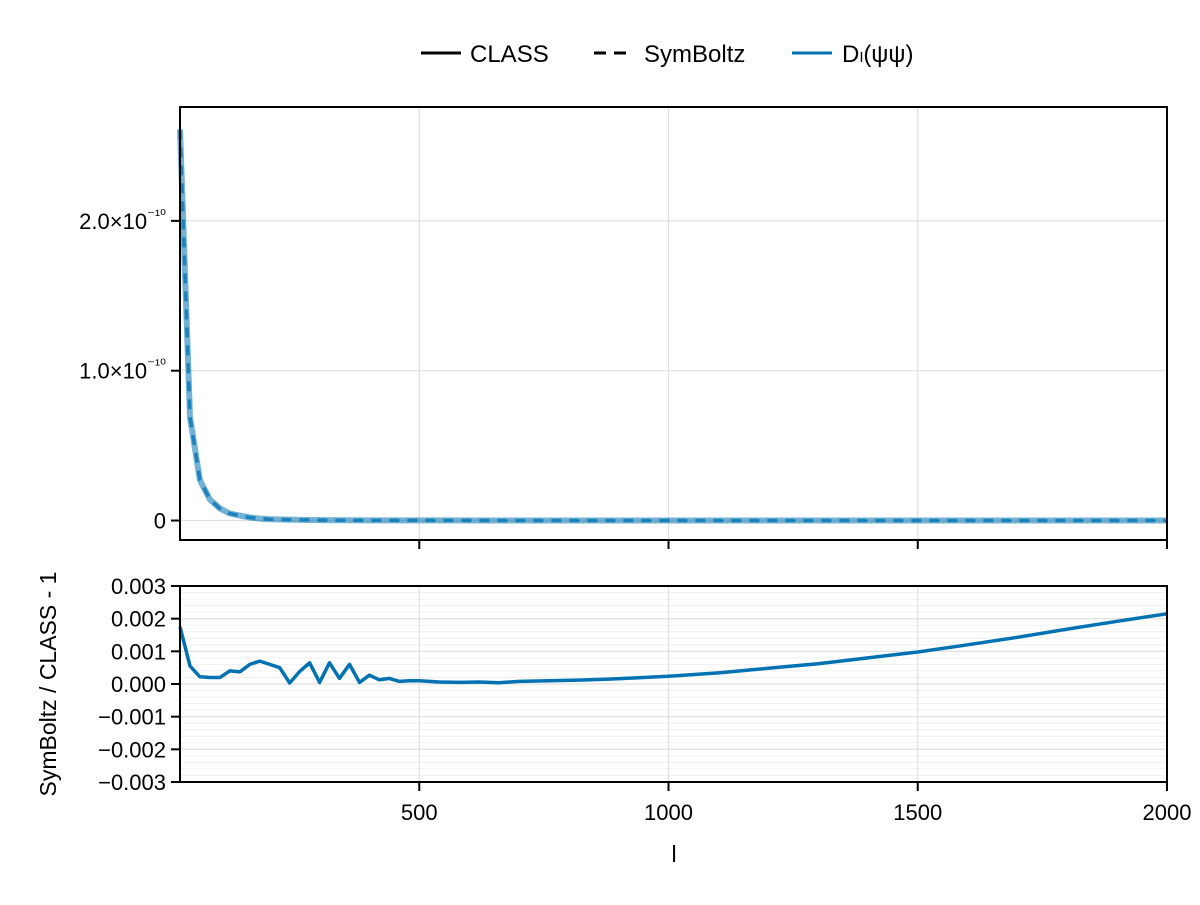 This screenshot has height=905, width=1200. I want to click on bottom-x-tick-label: 1000, so click(668, 812).